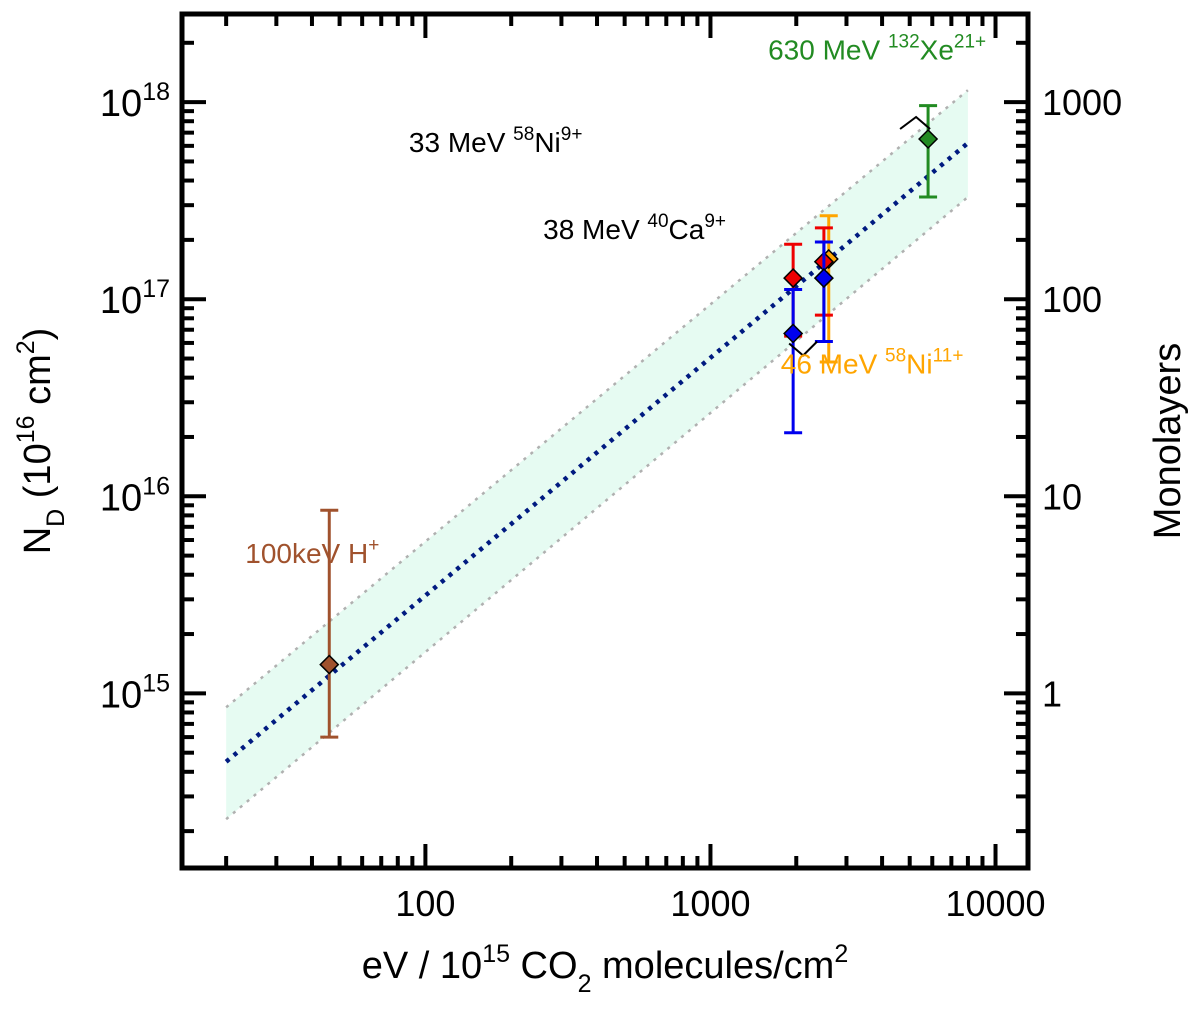 This screenshot has width=1200, height=1012. What do you see at coordinates (937, 49) in the screenshot?
I see `annotation-text: Xe` at bounding box center [937, 49].